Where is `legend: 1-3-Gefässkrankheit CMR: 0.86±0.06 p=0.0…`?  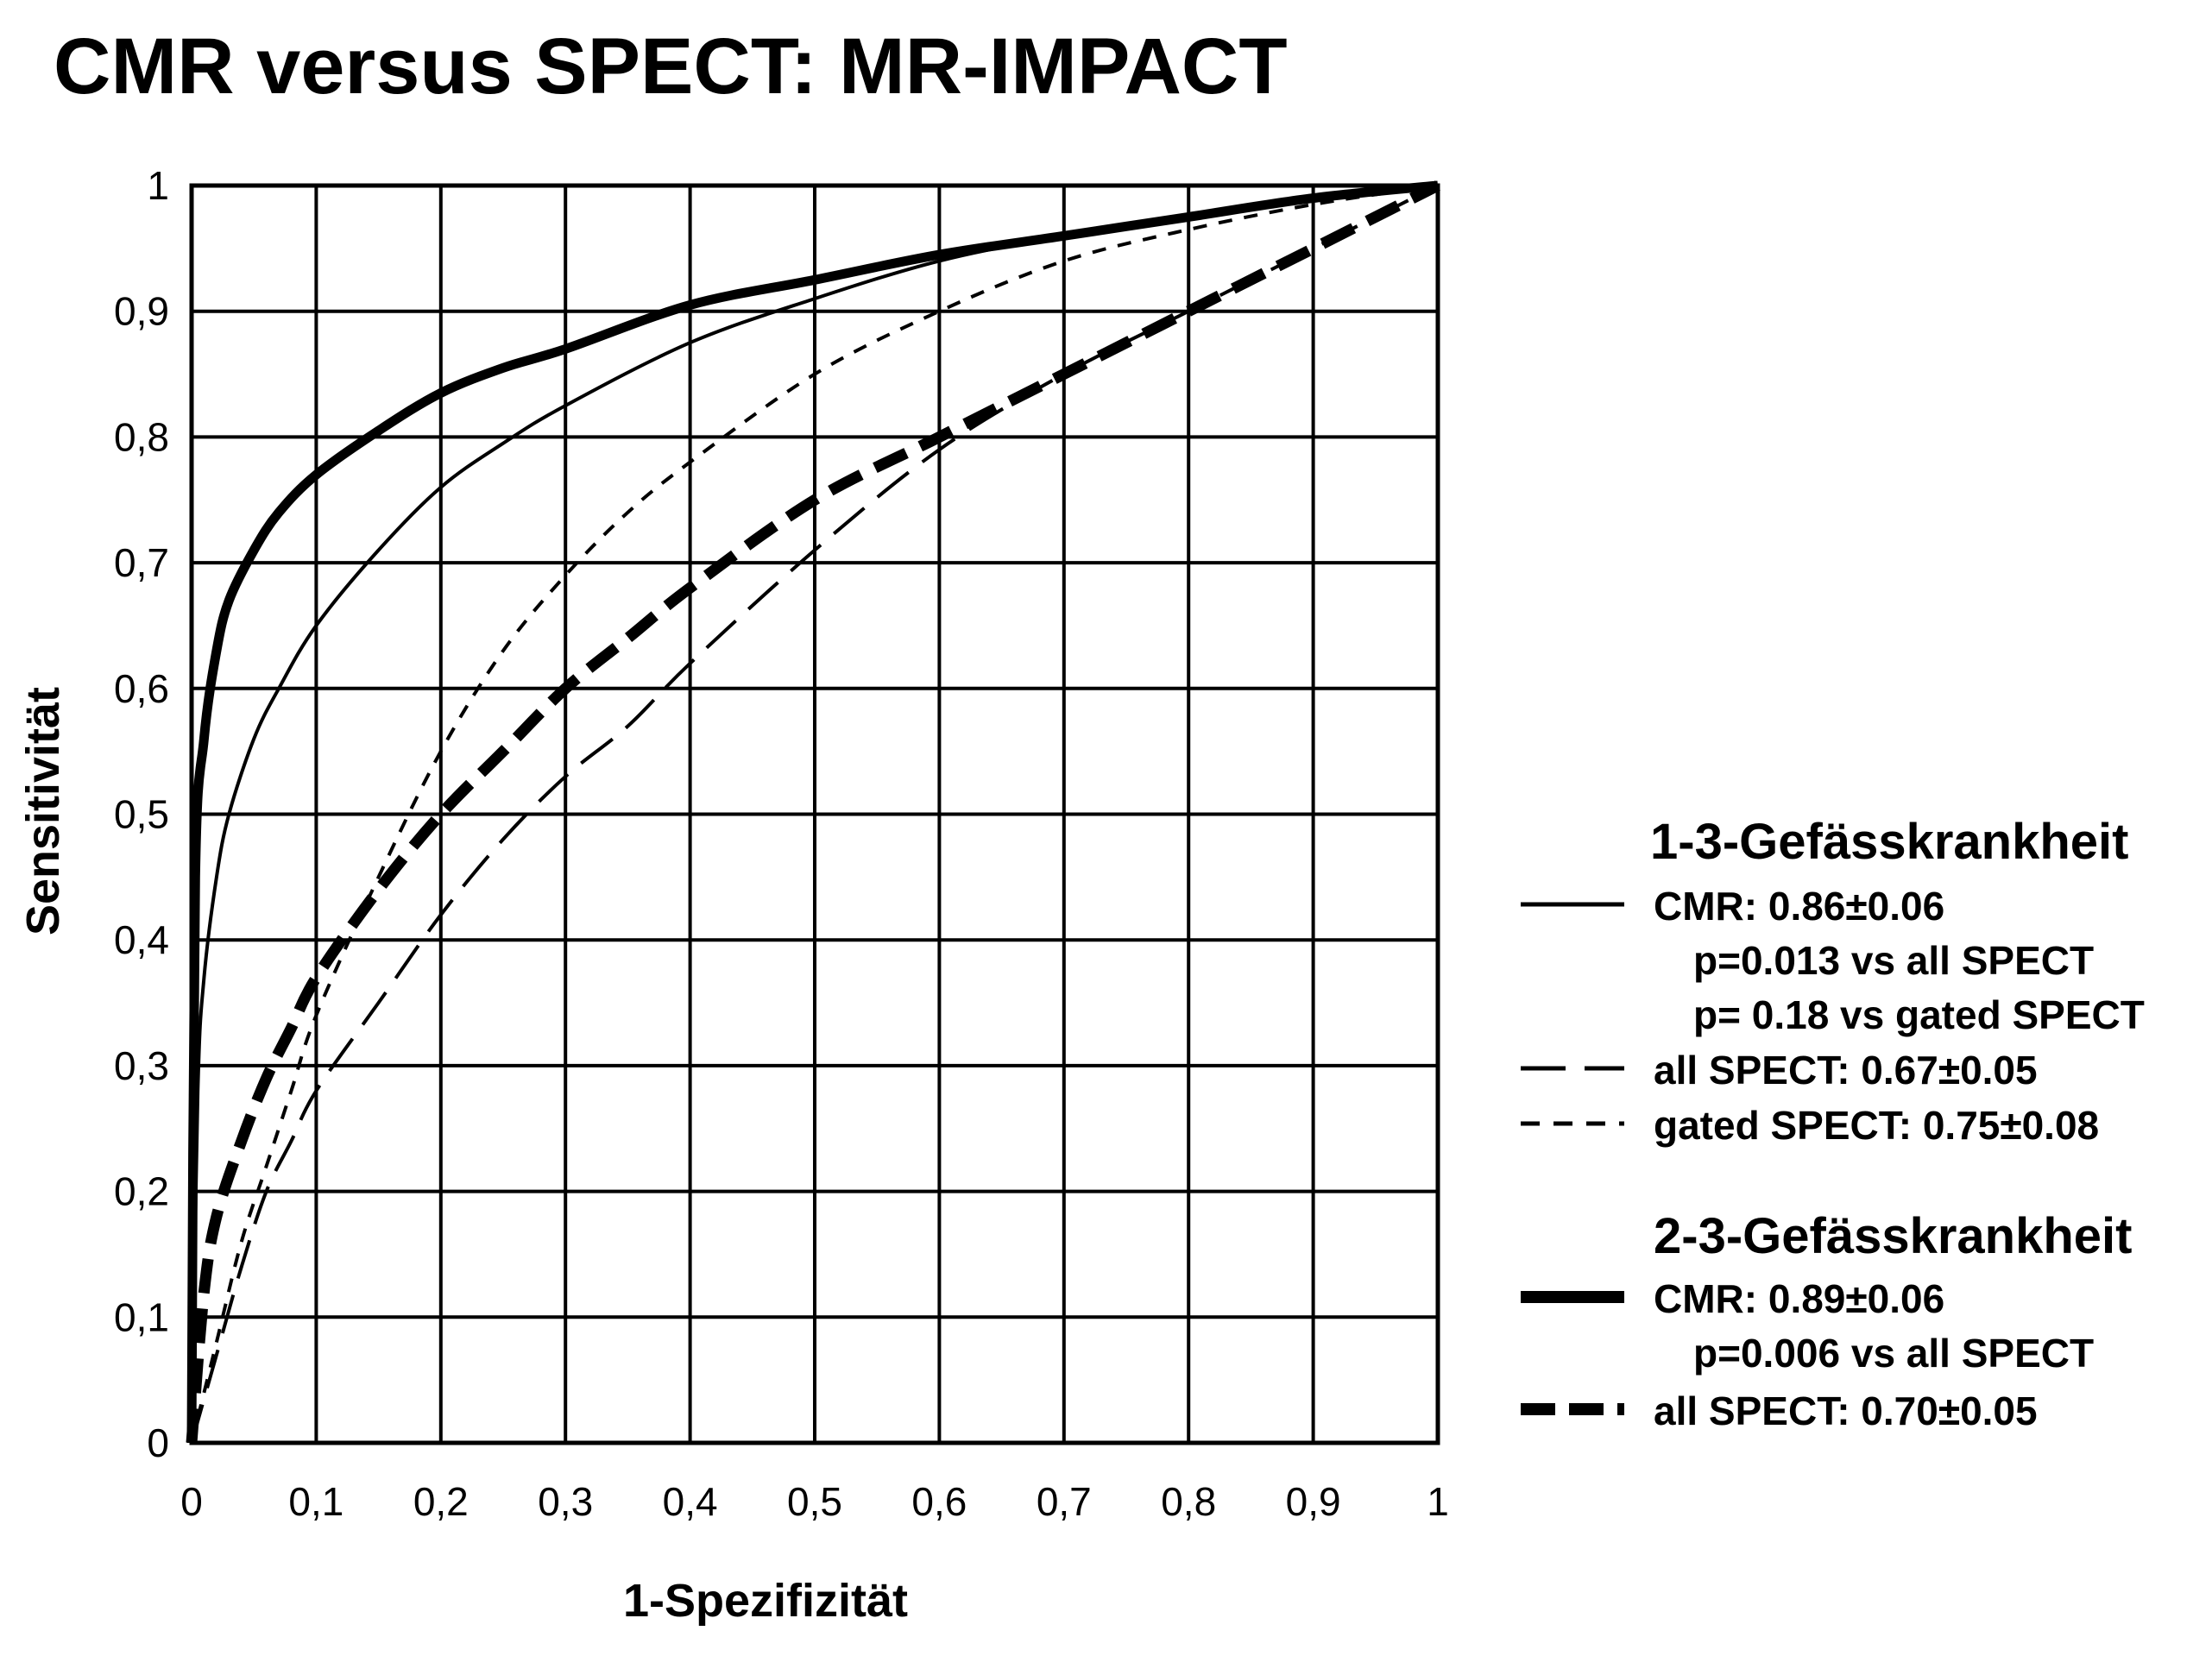
legend: 1-3-Gefässkrankheit CMR: 0.86±0.06 p=0.0… is located at coordinates (1833, 1123).